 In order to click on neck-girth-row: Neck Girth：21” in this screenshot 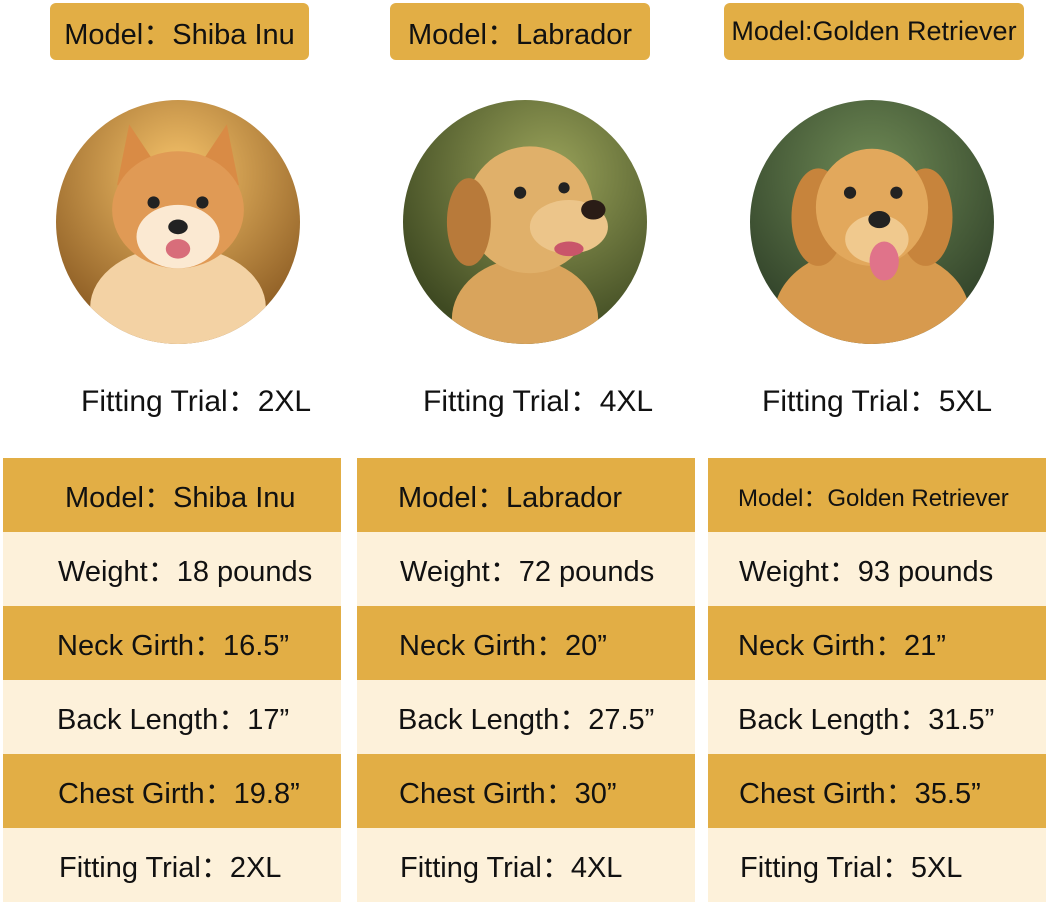, I will do `click(877, 643)`.